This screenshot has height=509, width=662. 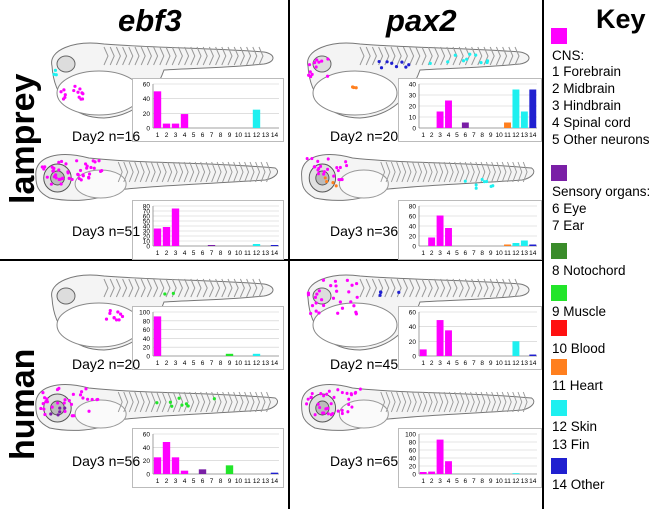 I want to click on bar-chart-panel: 0 20 40 60 1 2 3 4 5 6 7 8 9 10 11 12 13 14, so click(x=208, y=110).